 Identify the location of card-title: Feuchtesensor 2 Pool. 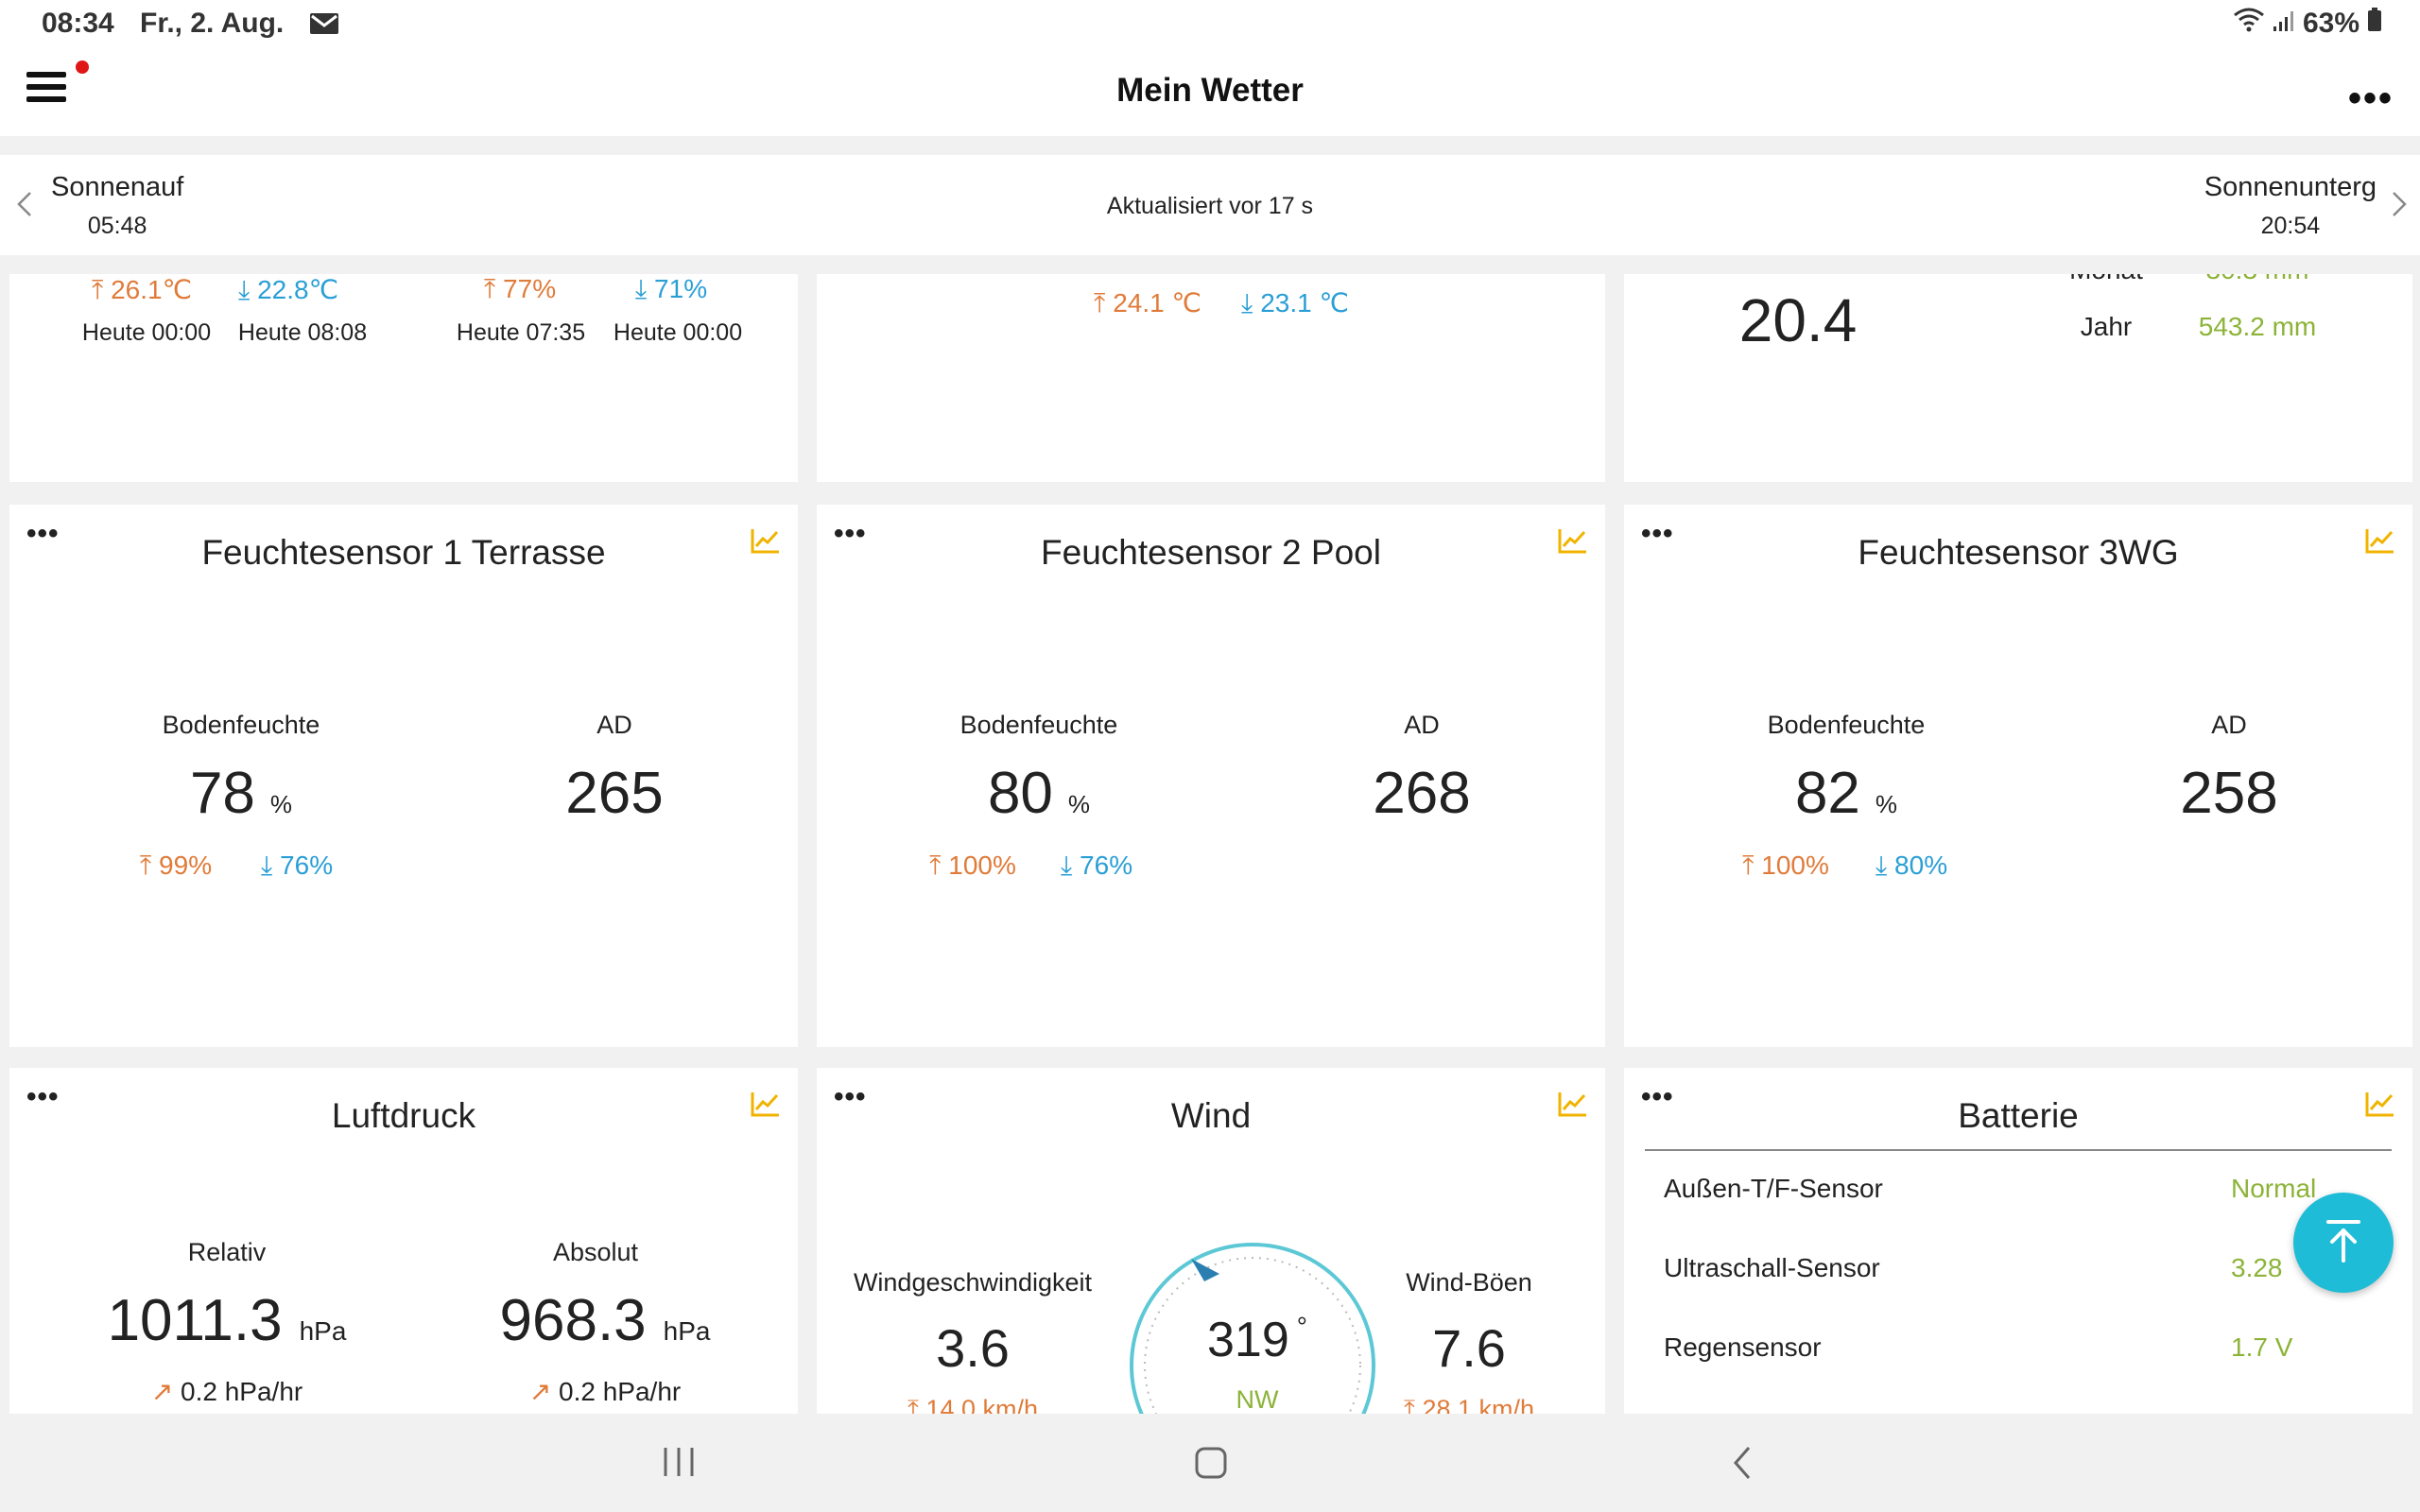
(1211, 552).